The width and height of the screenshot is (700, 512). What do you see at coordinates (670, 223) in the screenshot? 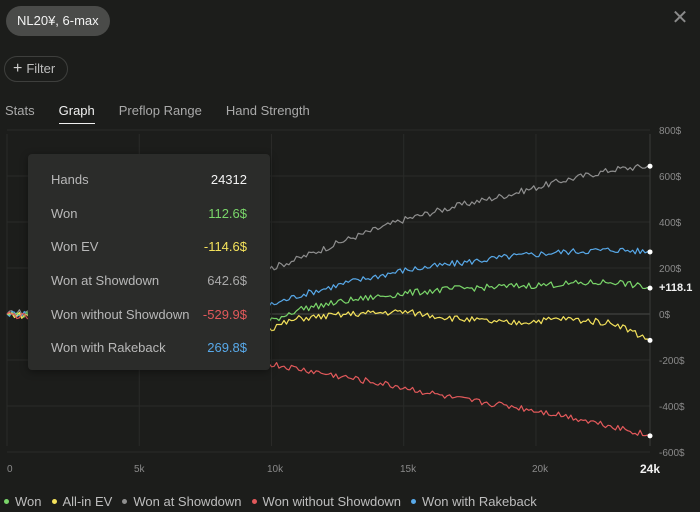
I see `y-tick-label: 400$` at bounding box center [670, 223].